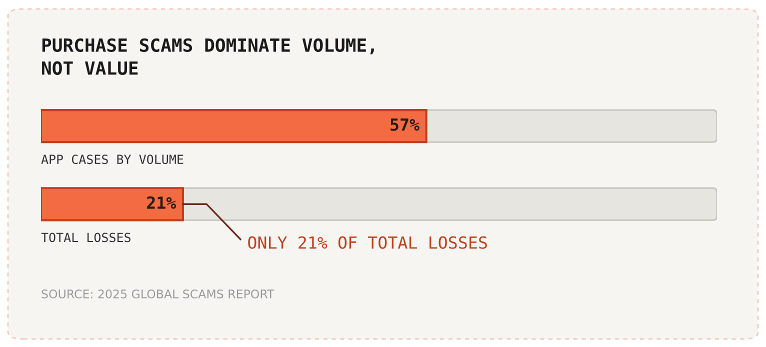 This screenshot has width=766, height=347. Describe the element at coordinates (367, 242) in the screenshot. I see `annotation: ONLY 21% OF TOTAL LOSSES` at that location.